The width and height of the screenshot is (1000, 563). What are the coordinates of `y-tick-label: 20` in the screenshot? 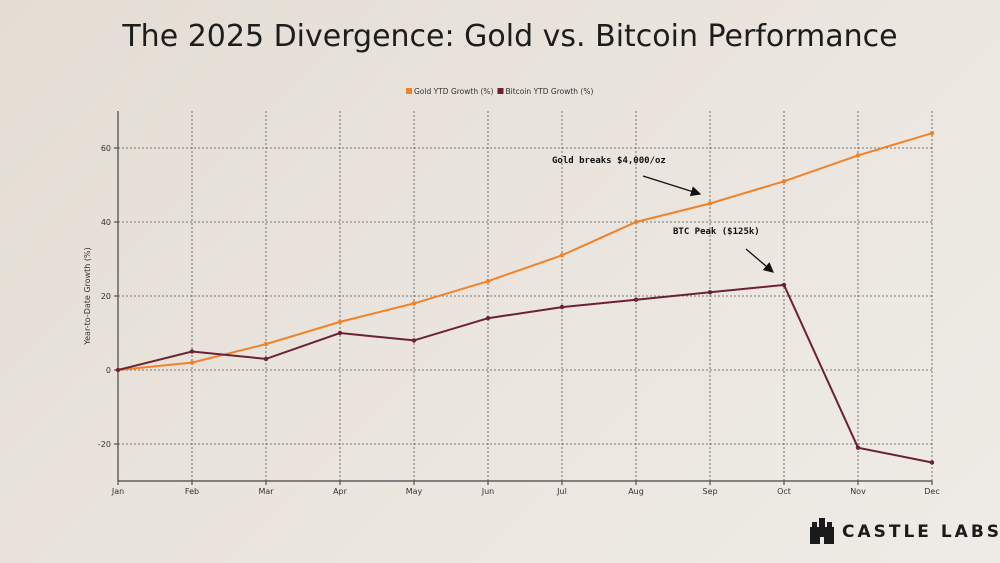 It's located at (106, 296).